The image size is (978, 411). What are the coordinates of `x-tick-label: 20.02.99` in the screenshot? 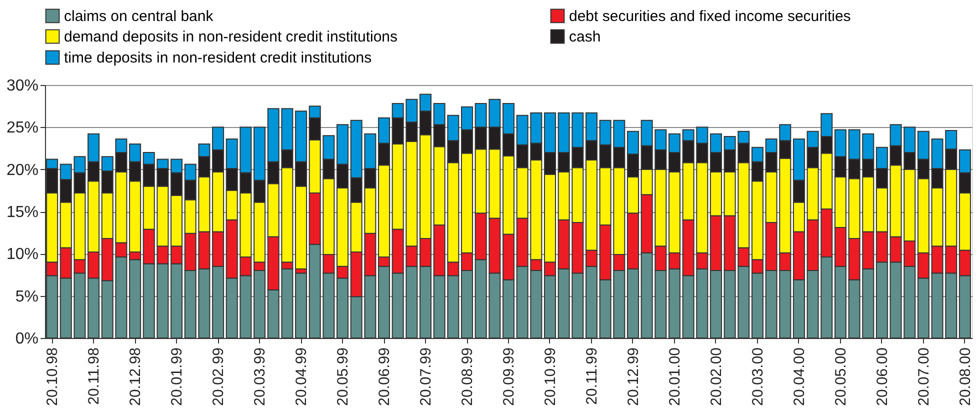 It's located at (219, 377).